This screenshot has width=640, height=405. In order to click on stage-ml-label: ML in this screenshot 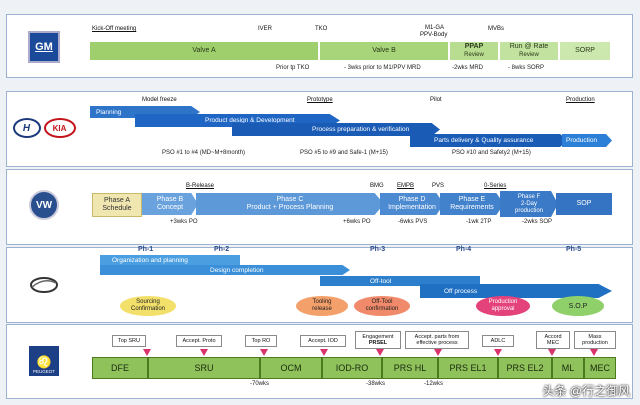, I will do `click(568, 368)`.